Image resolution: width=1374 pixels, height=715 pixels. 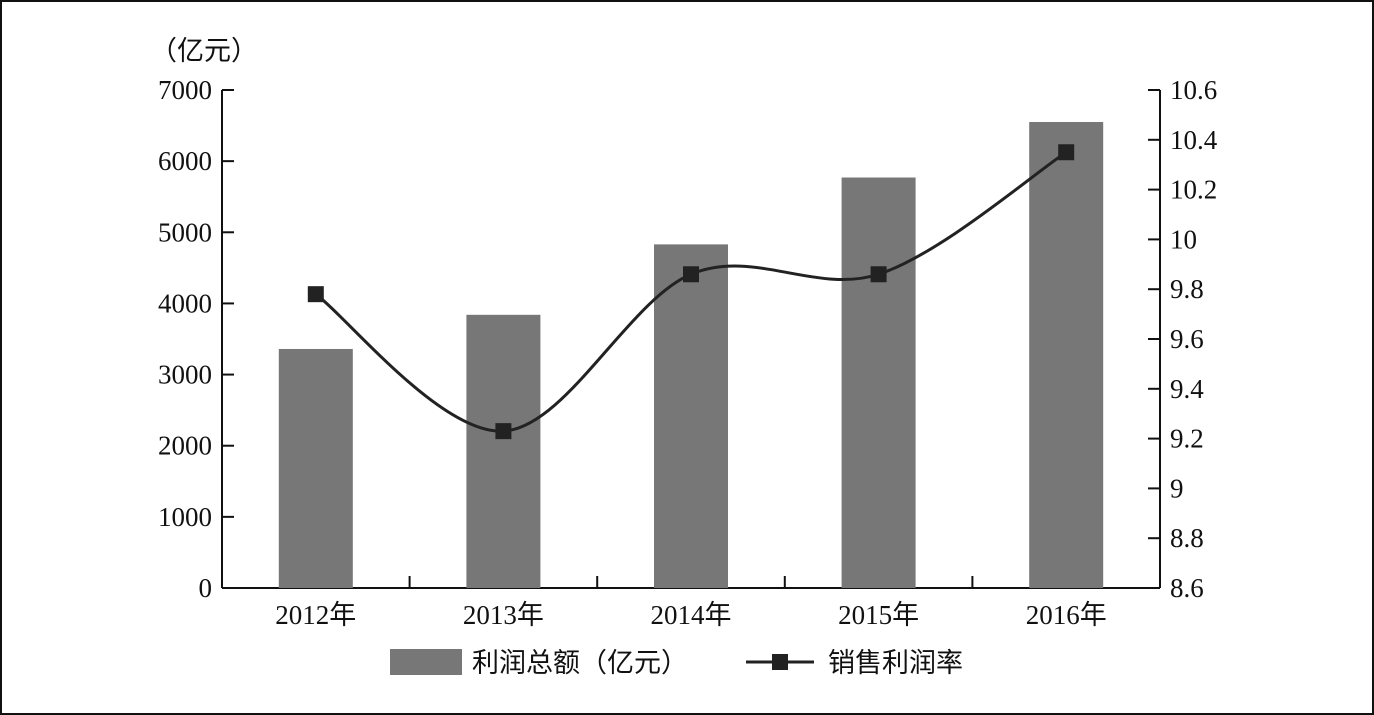 What do you see at coordinates (315, 615) in the screenshot?
I see `x-tick-label: 2012年` at bounding box center [315, 615].